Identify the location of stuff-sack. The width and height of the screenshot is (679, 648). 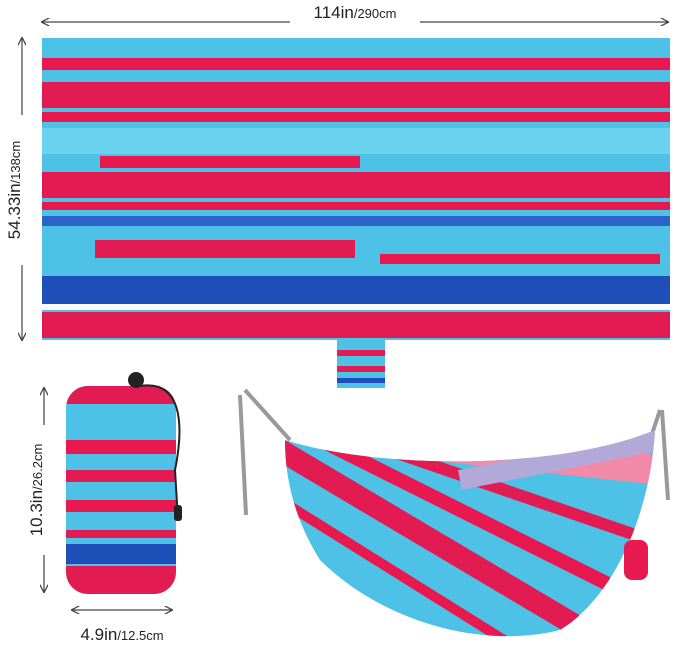
(124, 483).